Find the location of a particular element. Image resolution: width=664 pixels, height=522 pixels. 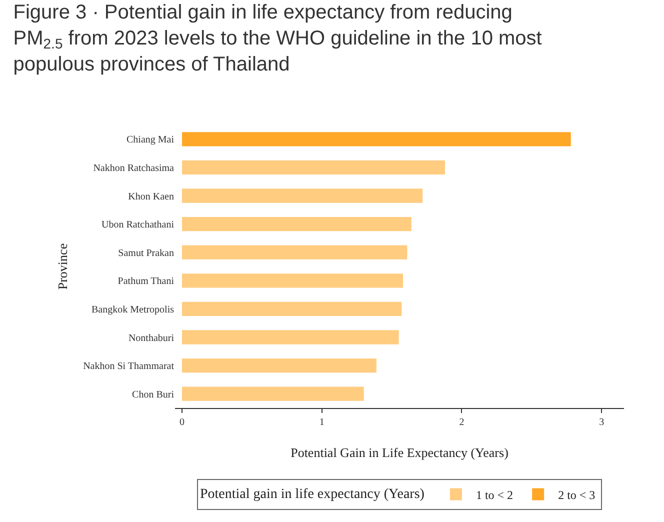

y-tick-label: Chon Buri is located at coordinates (153, 394).